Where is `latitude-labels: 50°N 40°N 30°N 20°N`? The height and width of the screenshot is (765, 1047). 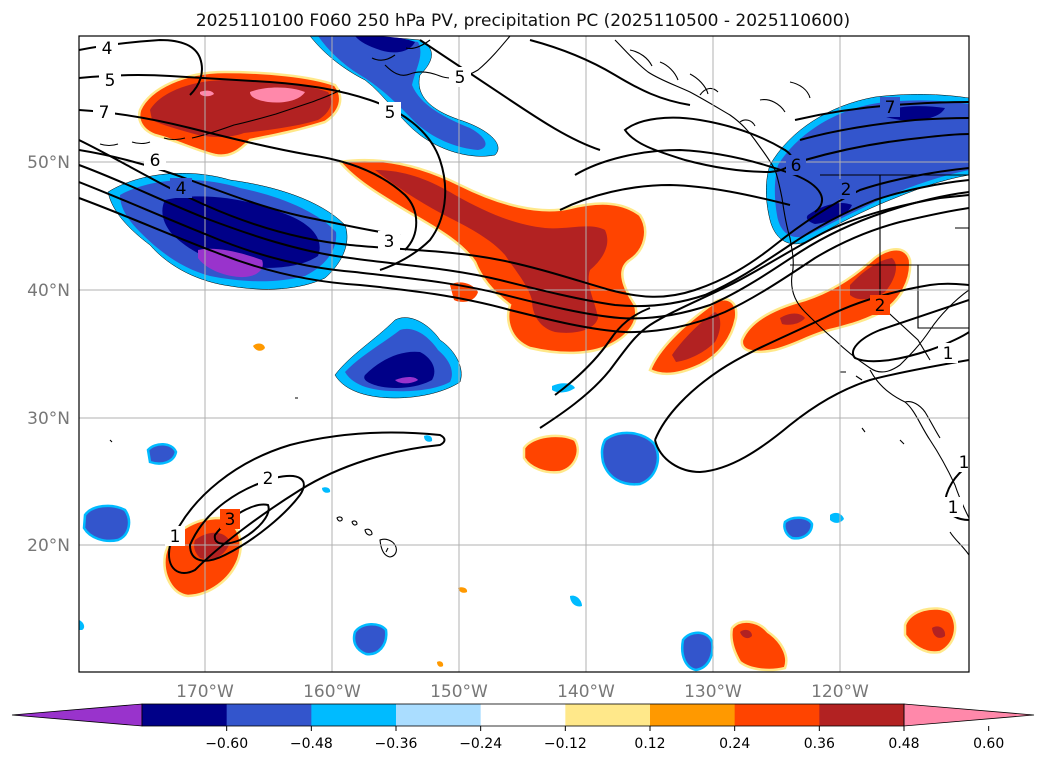
latitude-labels: 50°N 40°N 30°N 20°N is located at coordinates (48, 354).